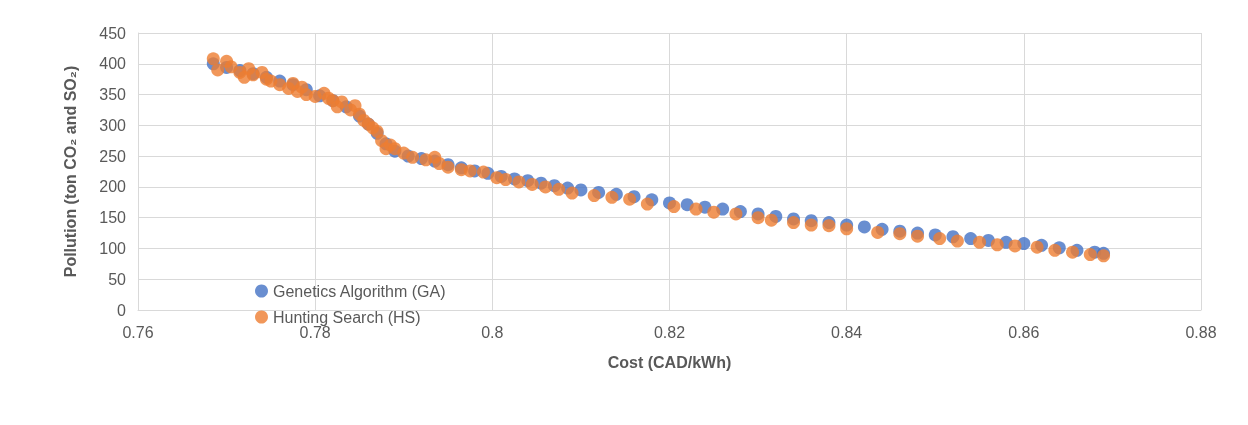 The image size is (1248, 425). I want to click on y-tick-label: 250, so click(113, 156).